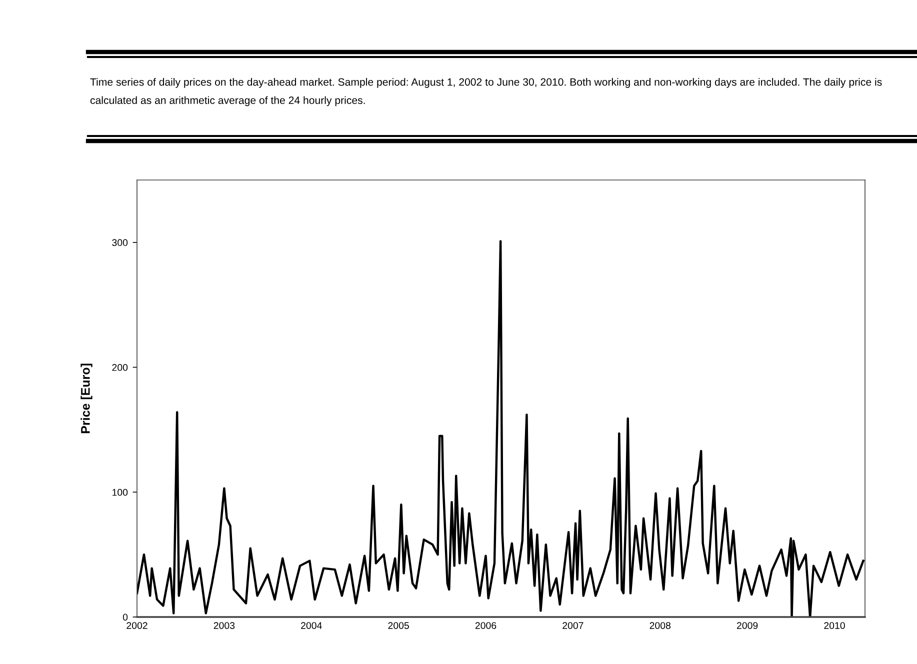 This screenshot has height=664, width=917. I want to click on x-tick-label: 2002, so click(137, 625).